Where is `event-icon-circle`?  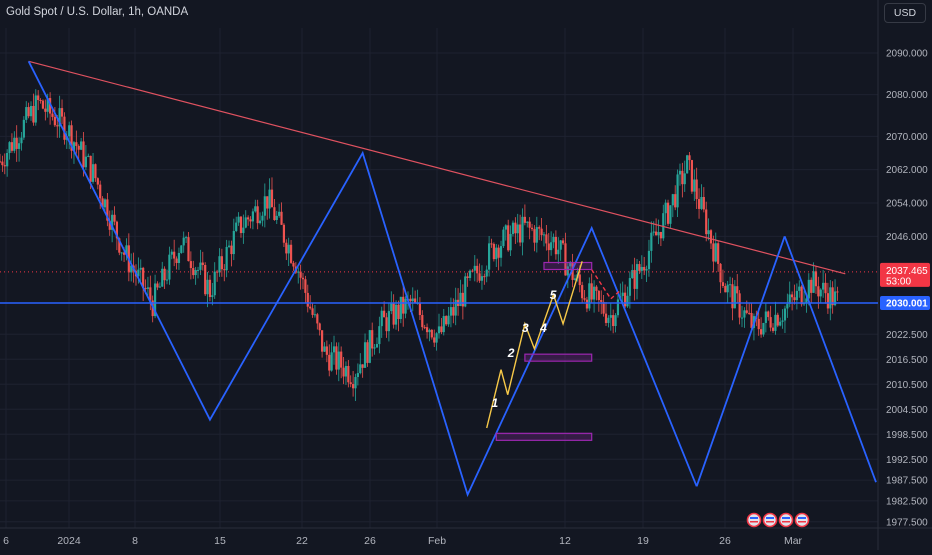
event-icon-circle is located at coordinates (770, 520).